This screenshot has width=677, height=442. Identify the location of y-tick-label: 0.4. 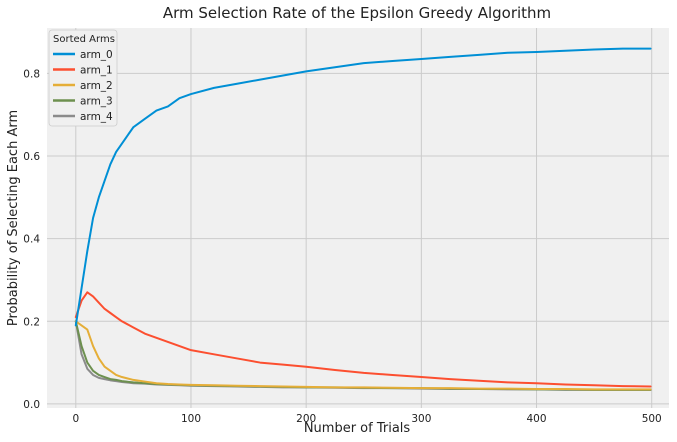
(31, 240).